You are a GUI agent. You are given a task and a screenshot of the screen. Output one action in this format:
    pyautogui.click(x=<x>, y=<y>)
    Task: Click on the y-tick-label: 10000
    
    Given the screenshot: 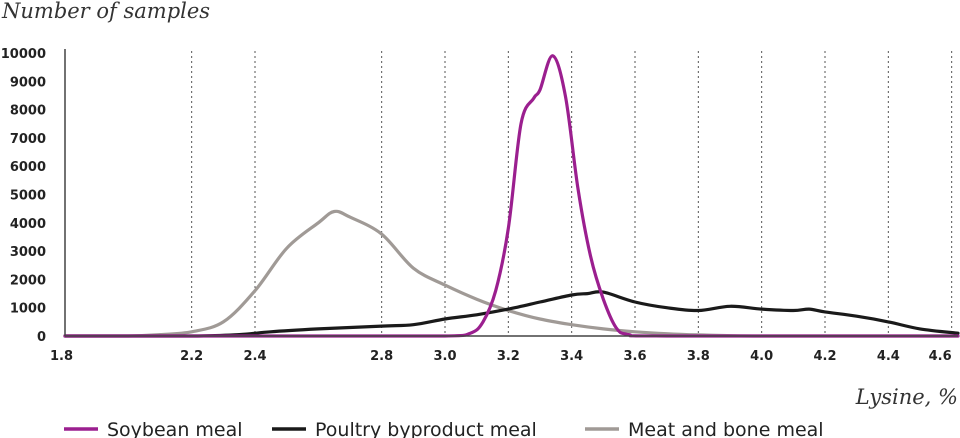 What is the action you would take?
    pyautogui.click(x=23, y=54)
    